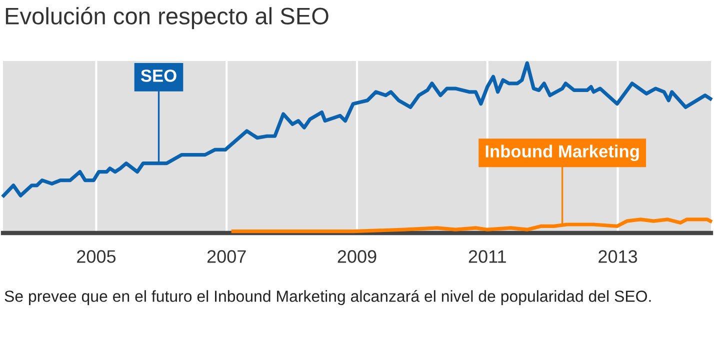 The height and width of the screenshot is (340, 714). I want to click on x-tick-label: 2005, so click(96, 256).